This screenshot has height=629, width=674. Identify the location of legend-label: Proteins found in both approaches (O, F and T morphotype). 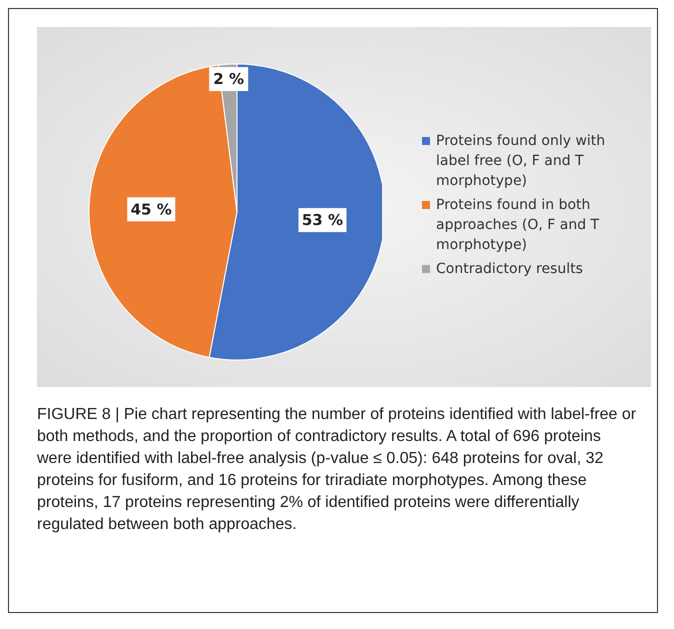
(518, 225).